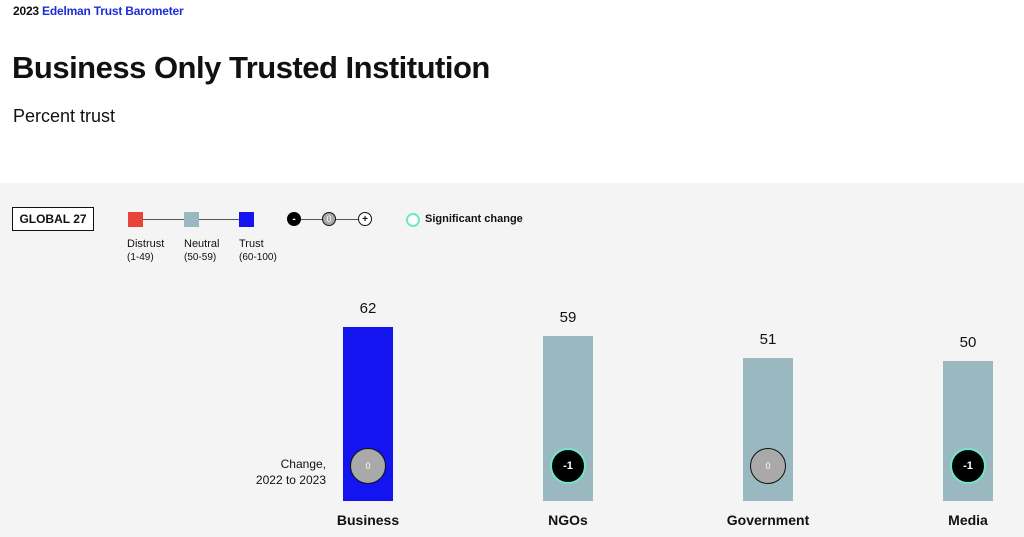  Describe the element at coordinates (135, 219) in the screenshot. I see `legend-distrust-swatch` at that location.